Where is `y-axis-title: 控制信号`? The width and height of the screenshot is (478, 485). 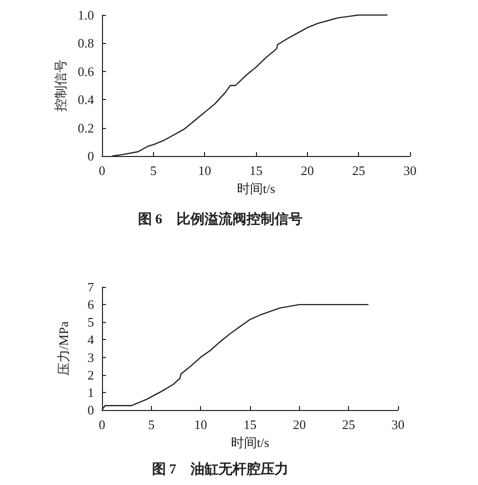
y-axis-title: 控制信号 is located at coordinates (60, 86).